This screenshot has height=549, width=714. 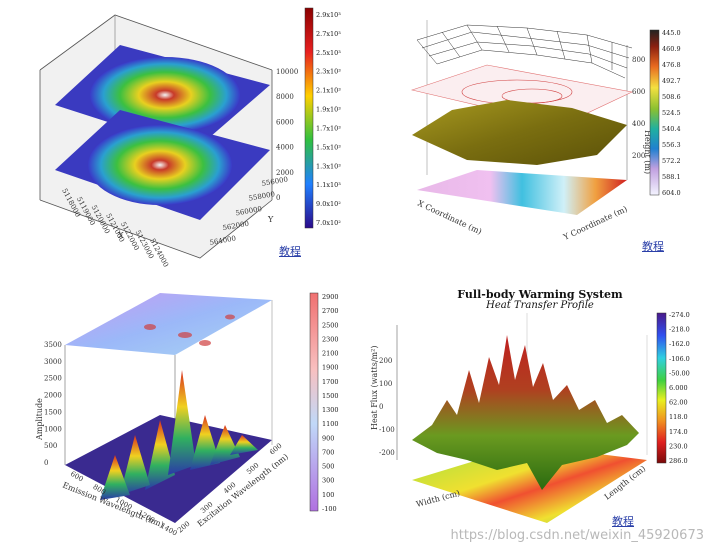 What do you see at coordinates (330, 325) in the screenshot?
I see `chart3-colorbar-tick: 2500` at bounding box center [330, 325].